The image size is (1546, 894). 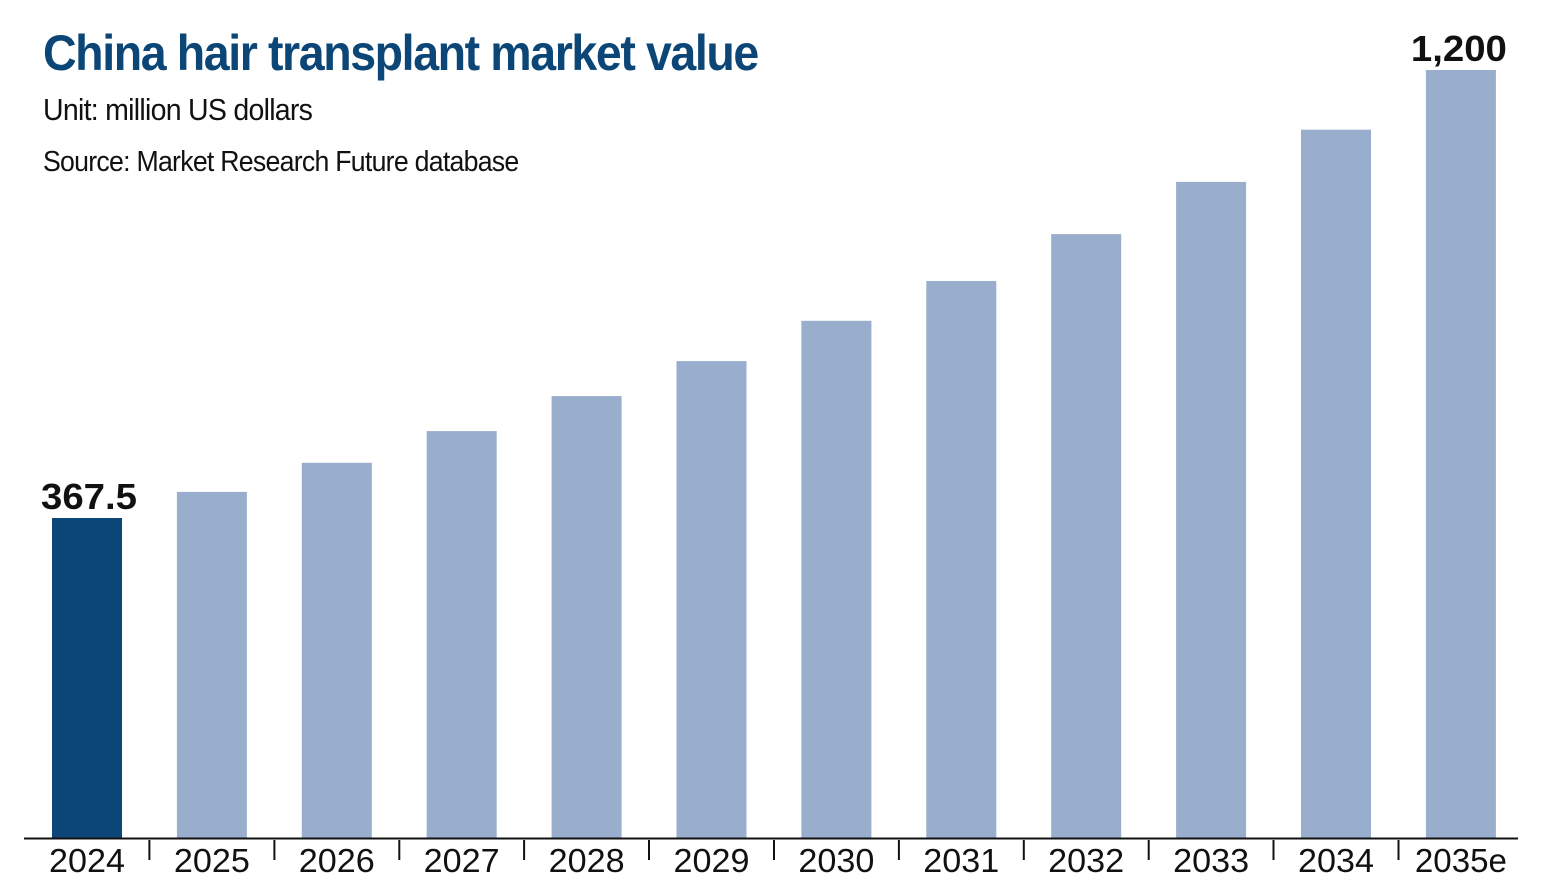 I want to click on x-tick-label-2024: 2024, so click(x=87, y=860).